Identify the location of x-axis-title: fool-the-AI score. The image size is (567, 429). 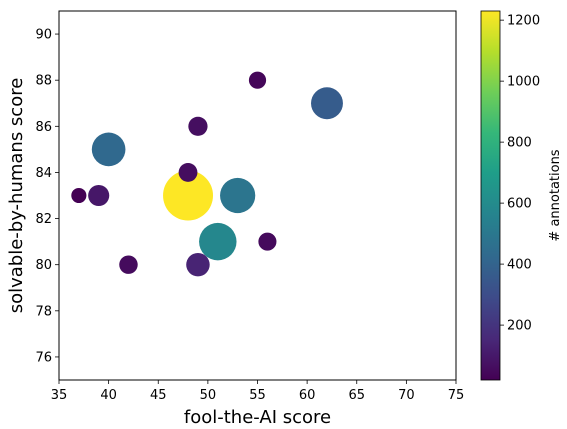
(257, 417).